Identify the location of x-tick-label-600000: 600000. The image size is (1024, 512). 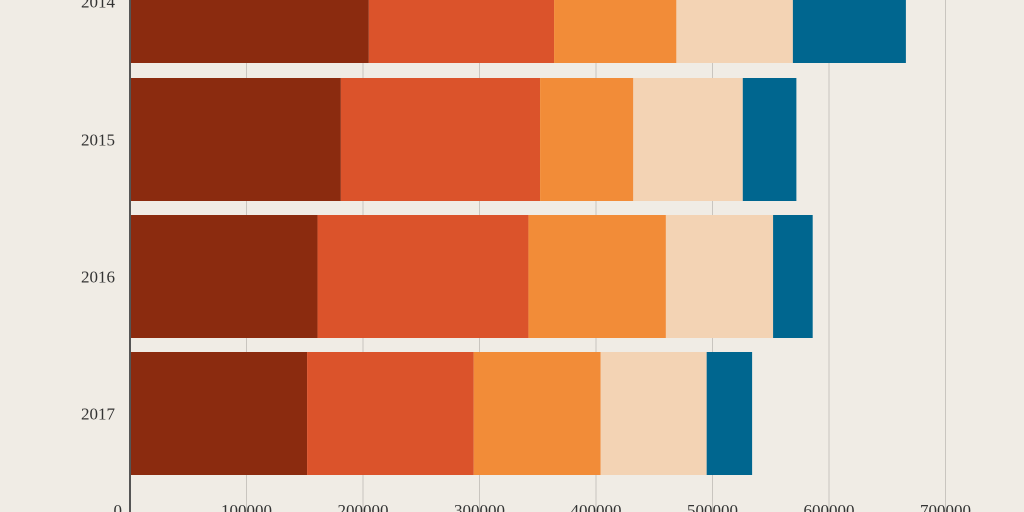
(829, 506).